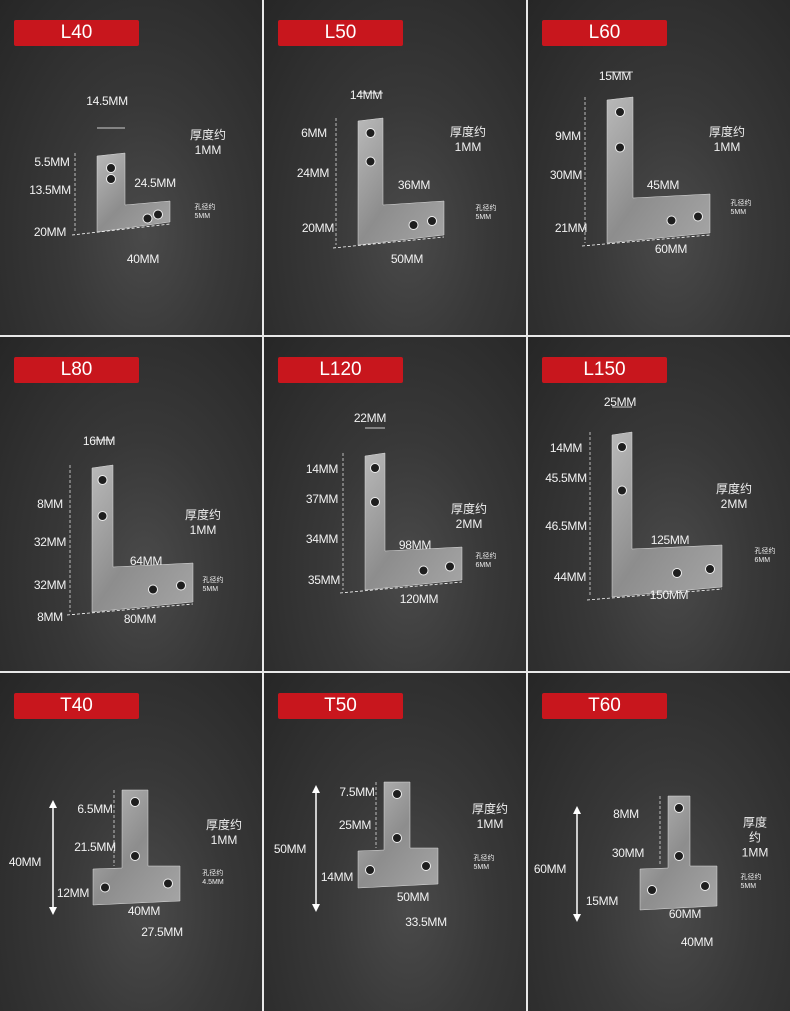  Describe the element at coordinates (52, 162) in the screenshot. I see `dimension-label: 5.5MM` at that location.